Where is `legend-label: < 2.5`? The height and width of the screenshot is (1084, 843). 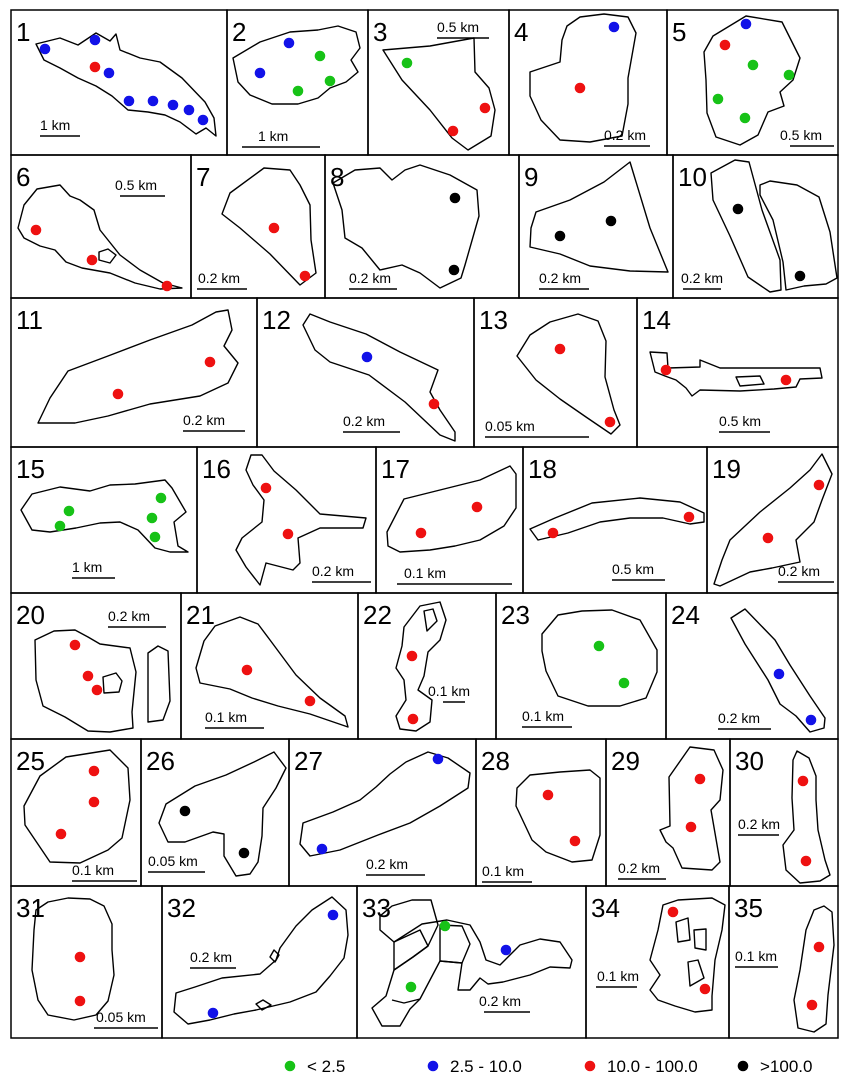 legend-label: < 2.5 is located at coordinates (326, 1066).